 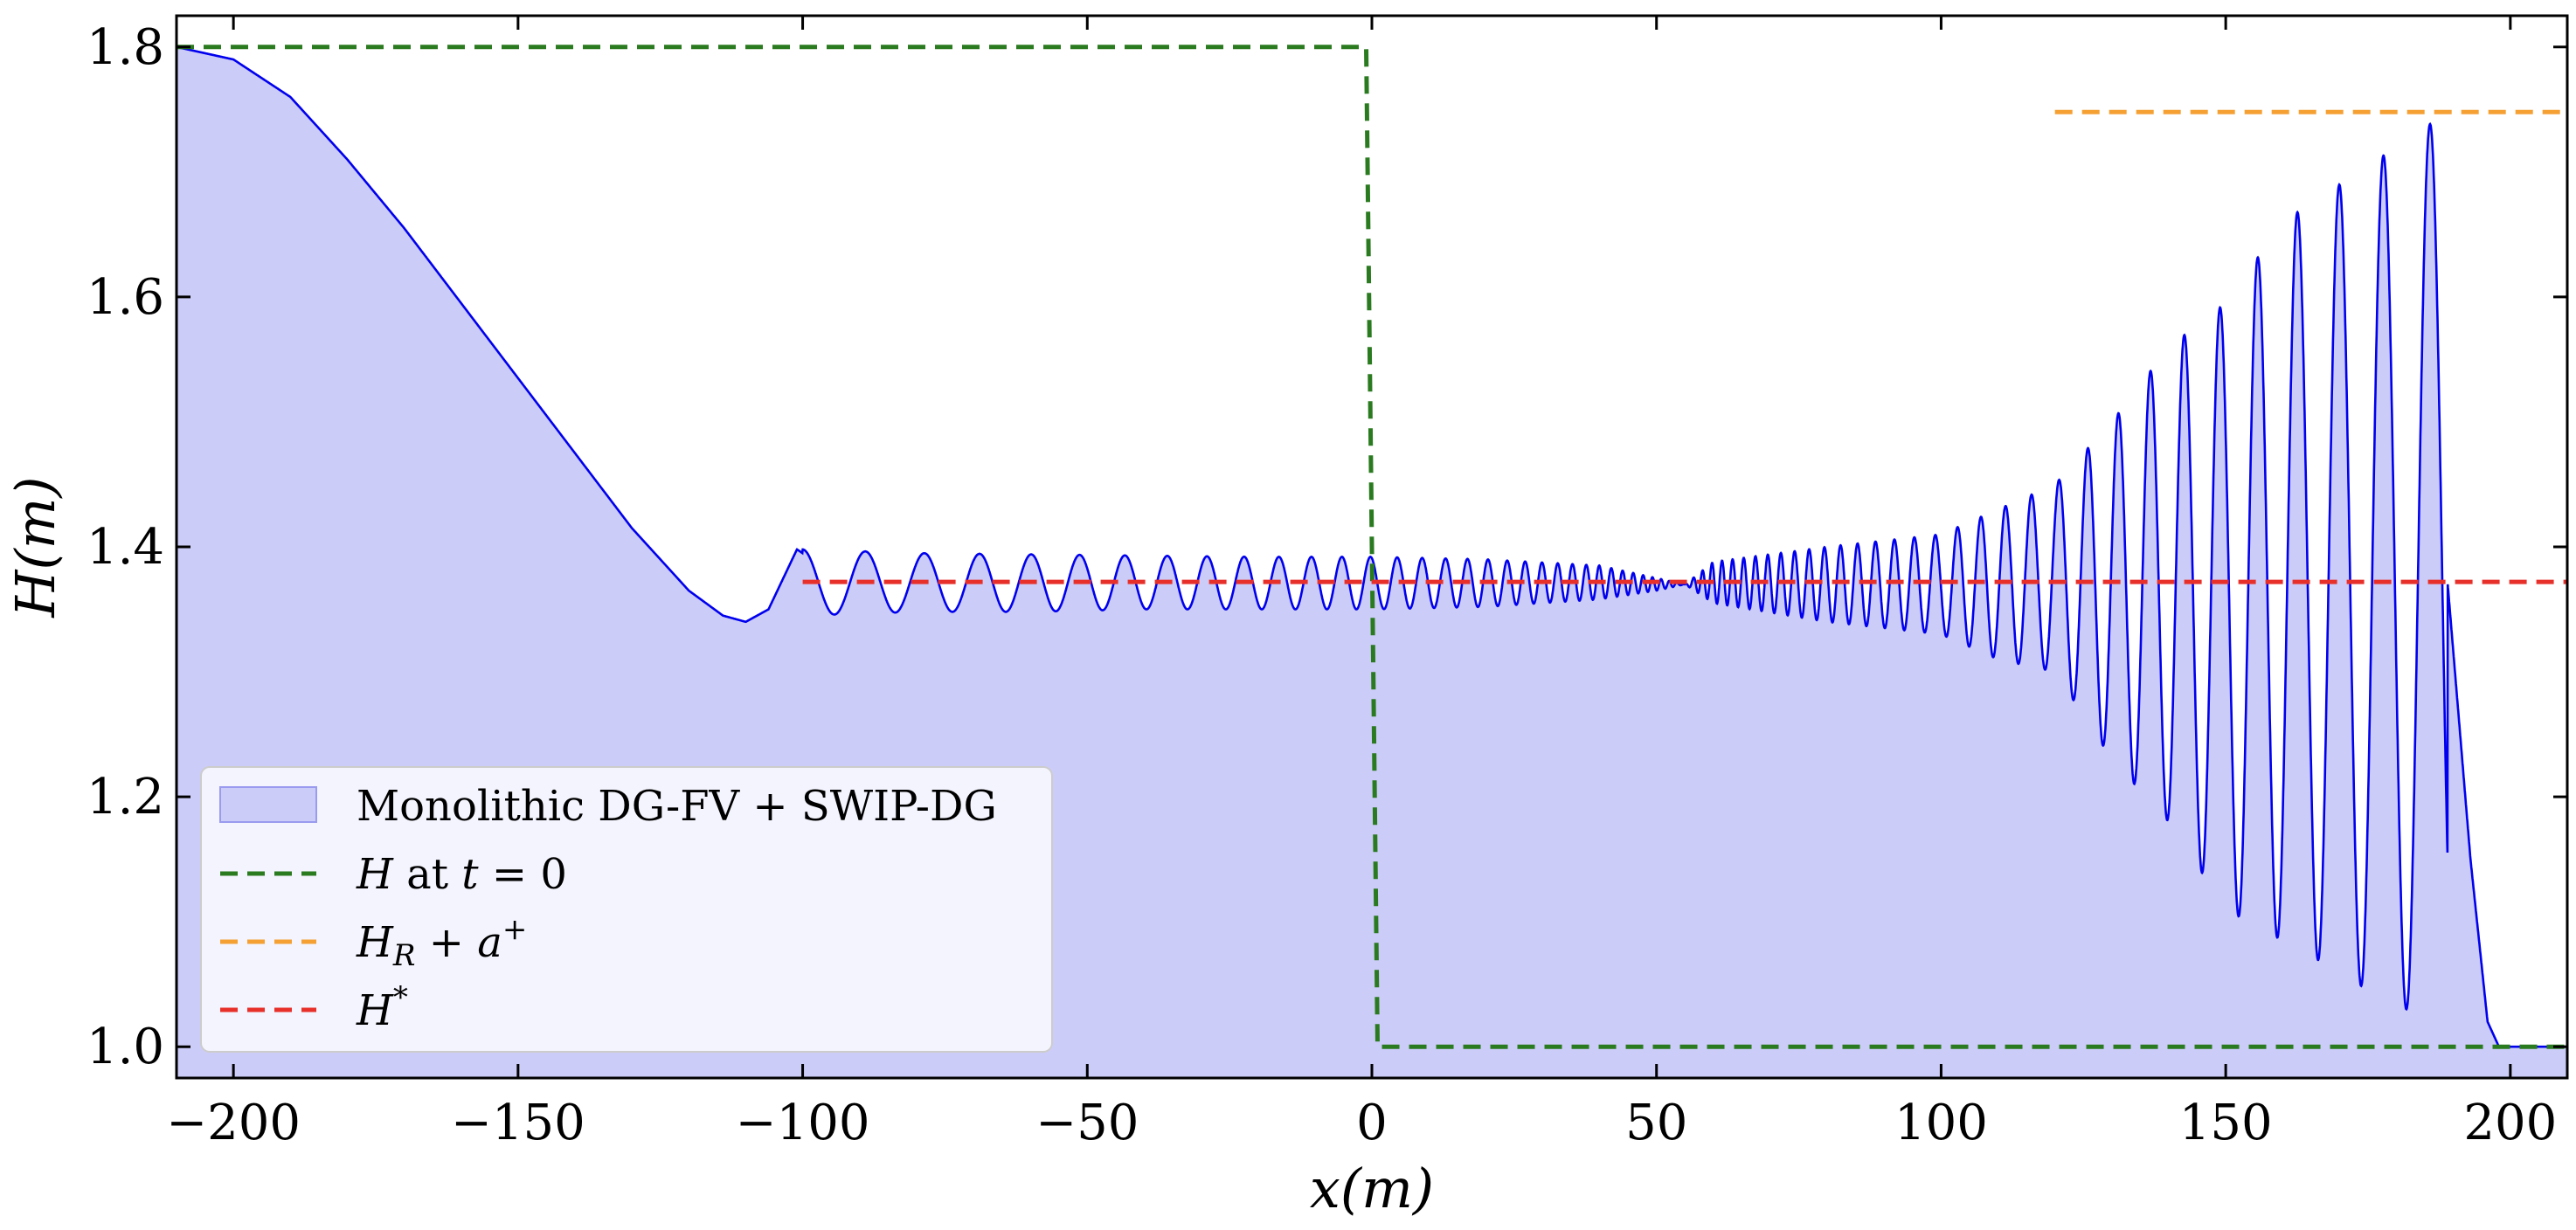 What do you see at coordinates (382, 1007) in the screenshot?
I see `legend-label-h-star: H*` at bounding box center [382, 1007].